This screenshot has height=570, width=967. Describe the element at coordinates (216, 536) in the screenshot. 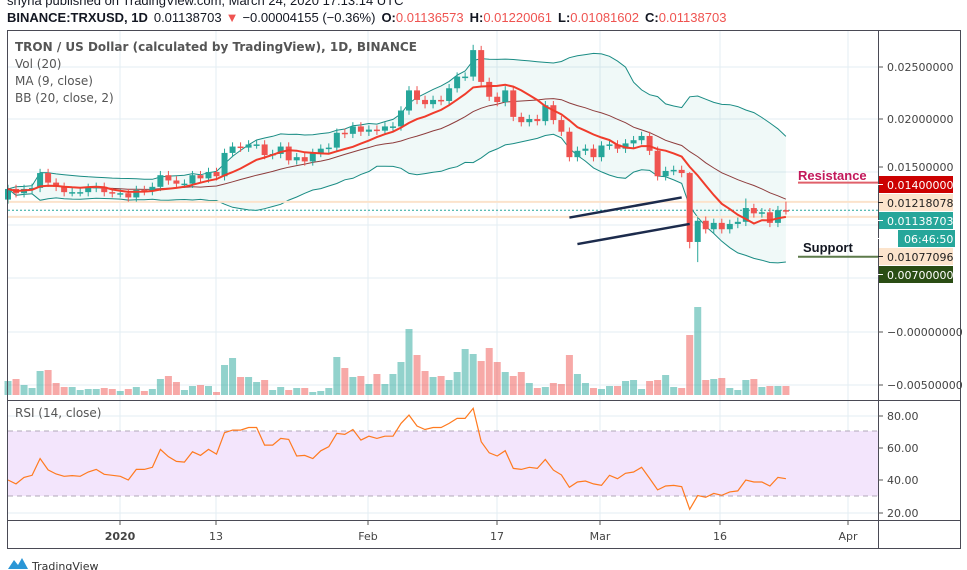

I see `time-tick-label: 13` at that location.